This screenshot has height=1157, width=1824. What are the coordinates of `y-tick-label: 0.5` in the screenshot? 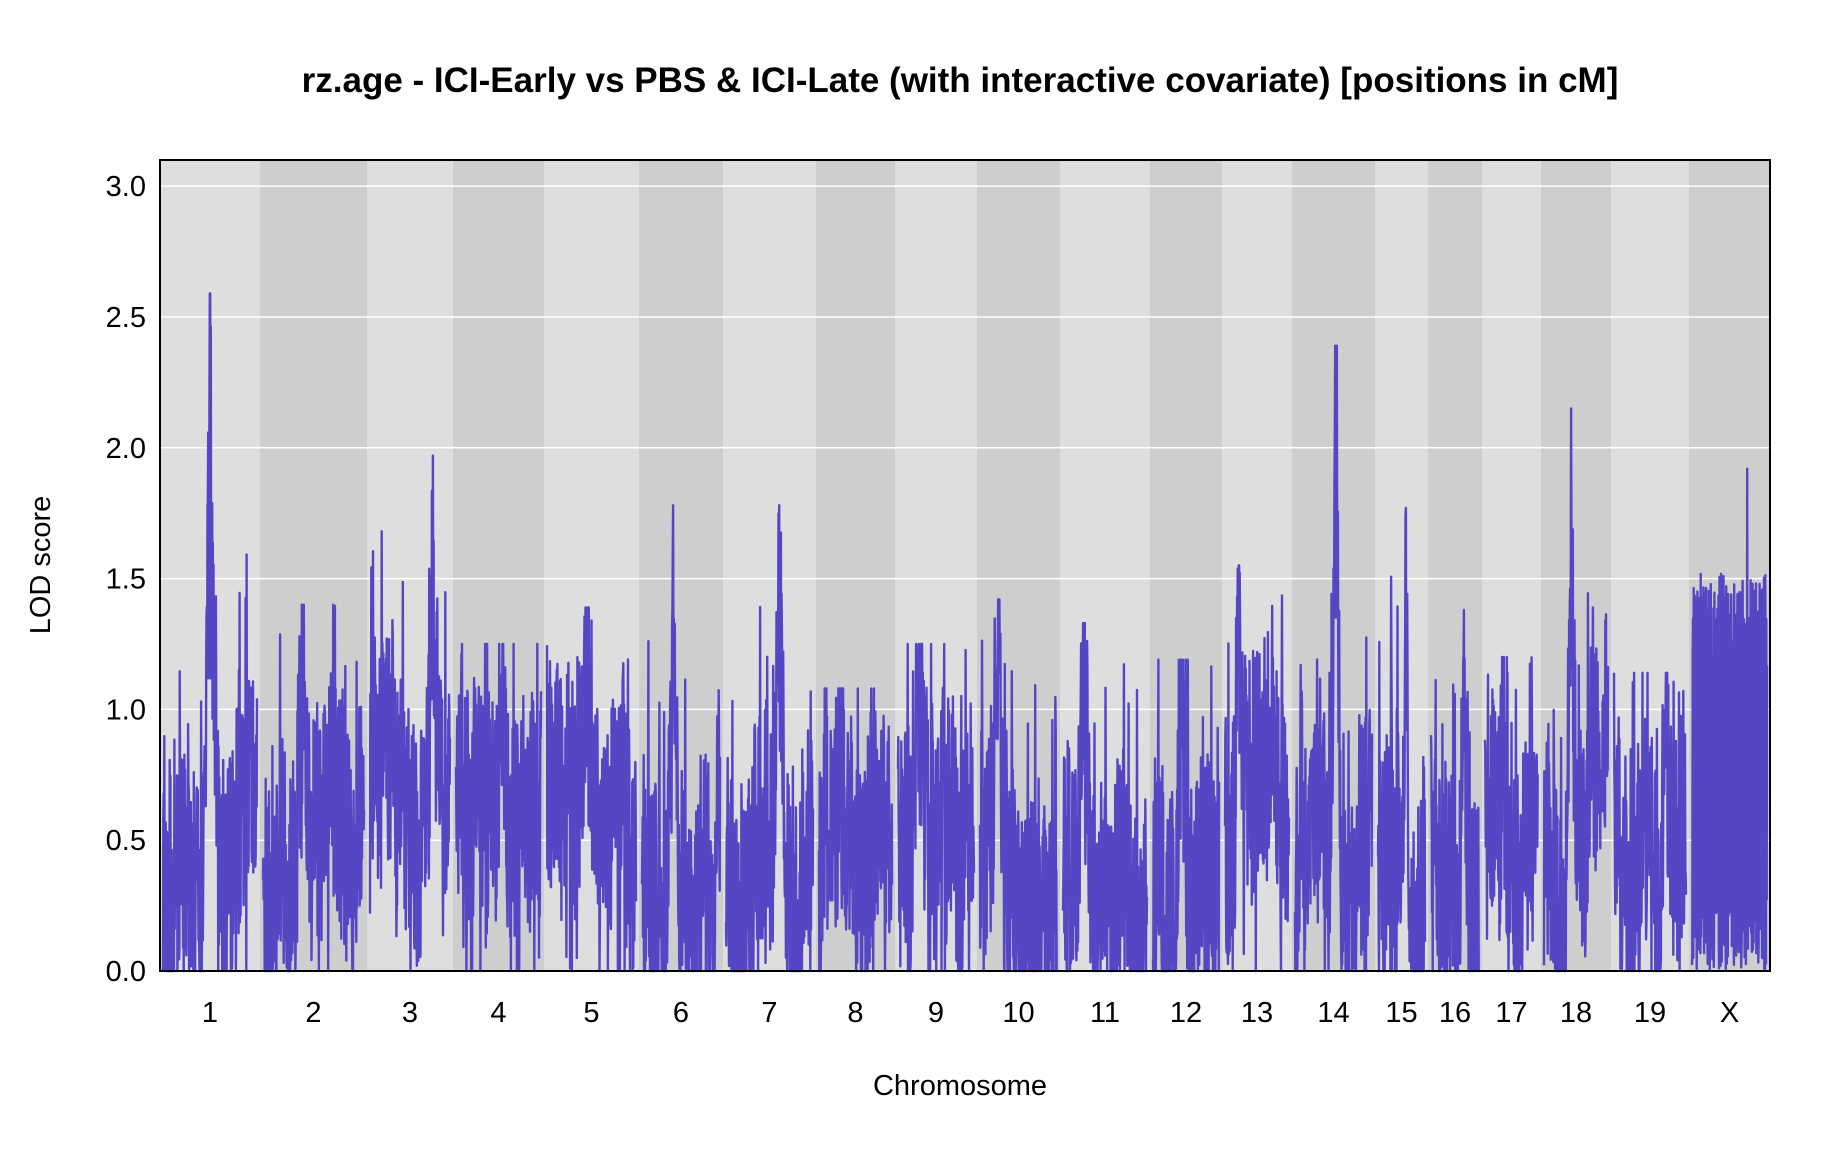 It's located at (126, 841).